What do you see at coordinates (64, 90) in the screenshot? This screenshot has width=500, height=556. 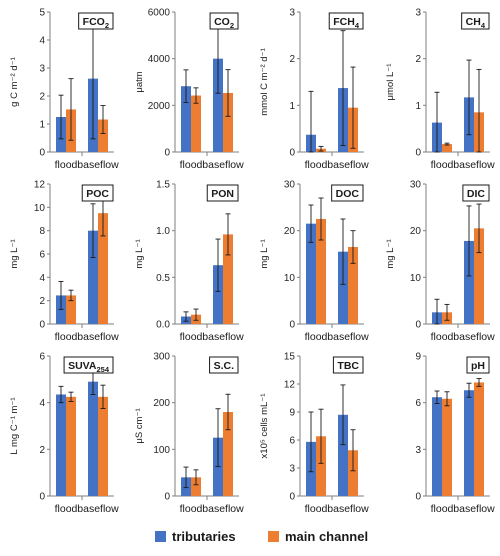 I see `panel-fco2: 0 1 2 3 4 5 flood baseflow FCO2 g C m⁻² d⁻¹` at bounding box center [64, 90].